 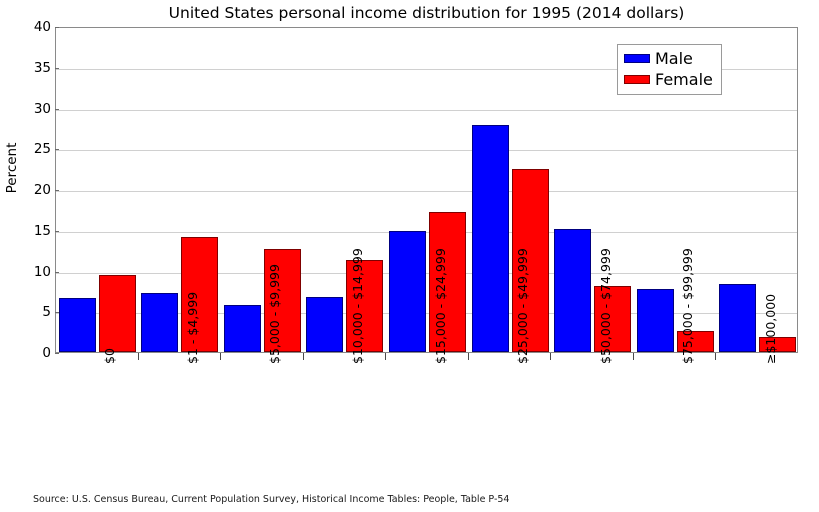 What do you see at coordinates (192, 327) in the screenshot?
I see `x-axis-tick-label: $1 - $4,999` at bounding box center [192, 327].